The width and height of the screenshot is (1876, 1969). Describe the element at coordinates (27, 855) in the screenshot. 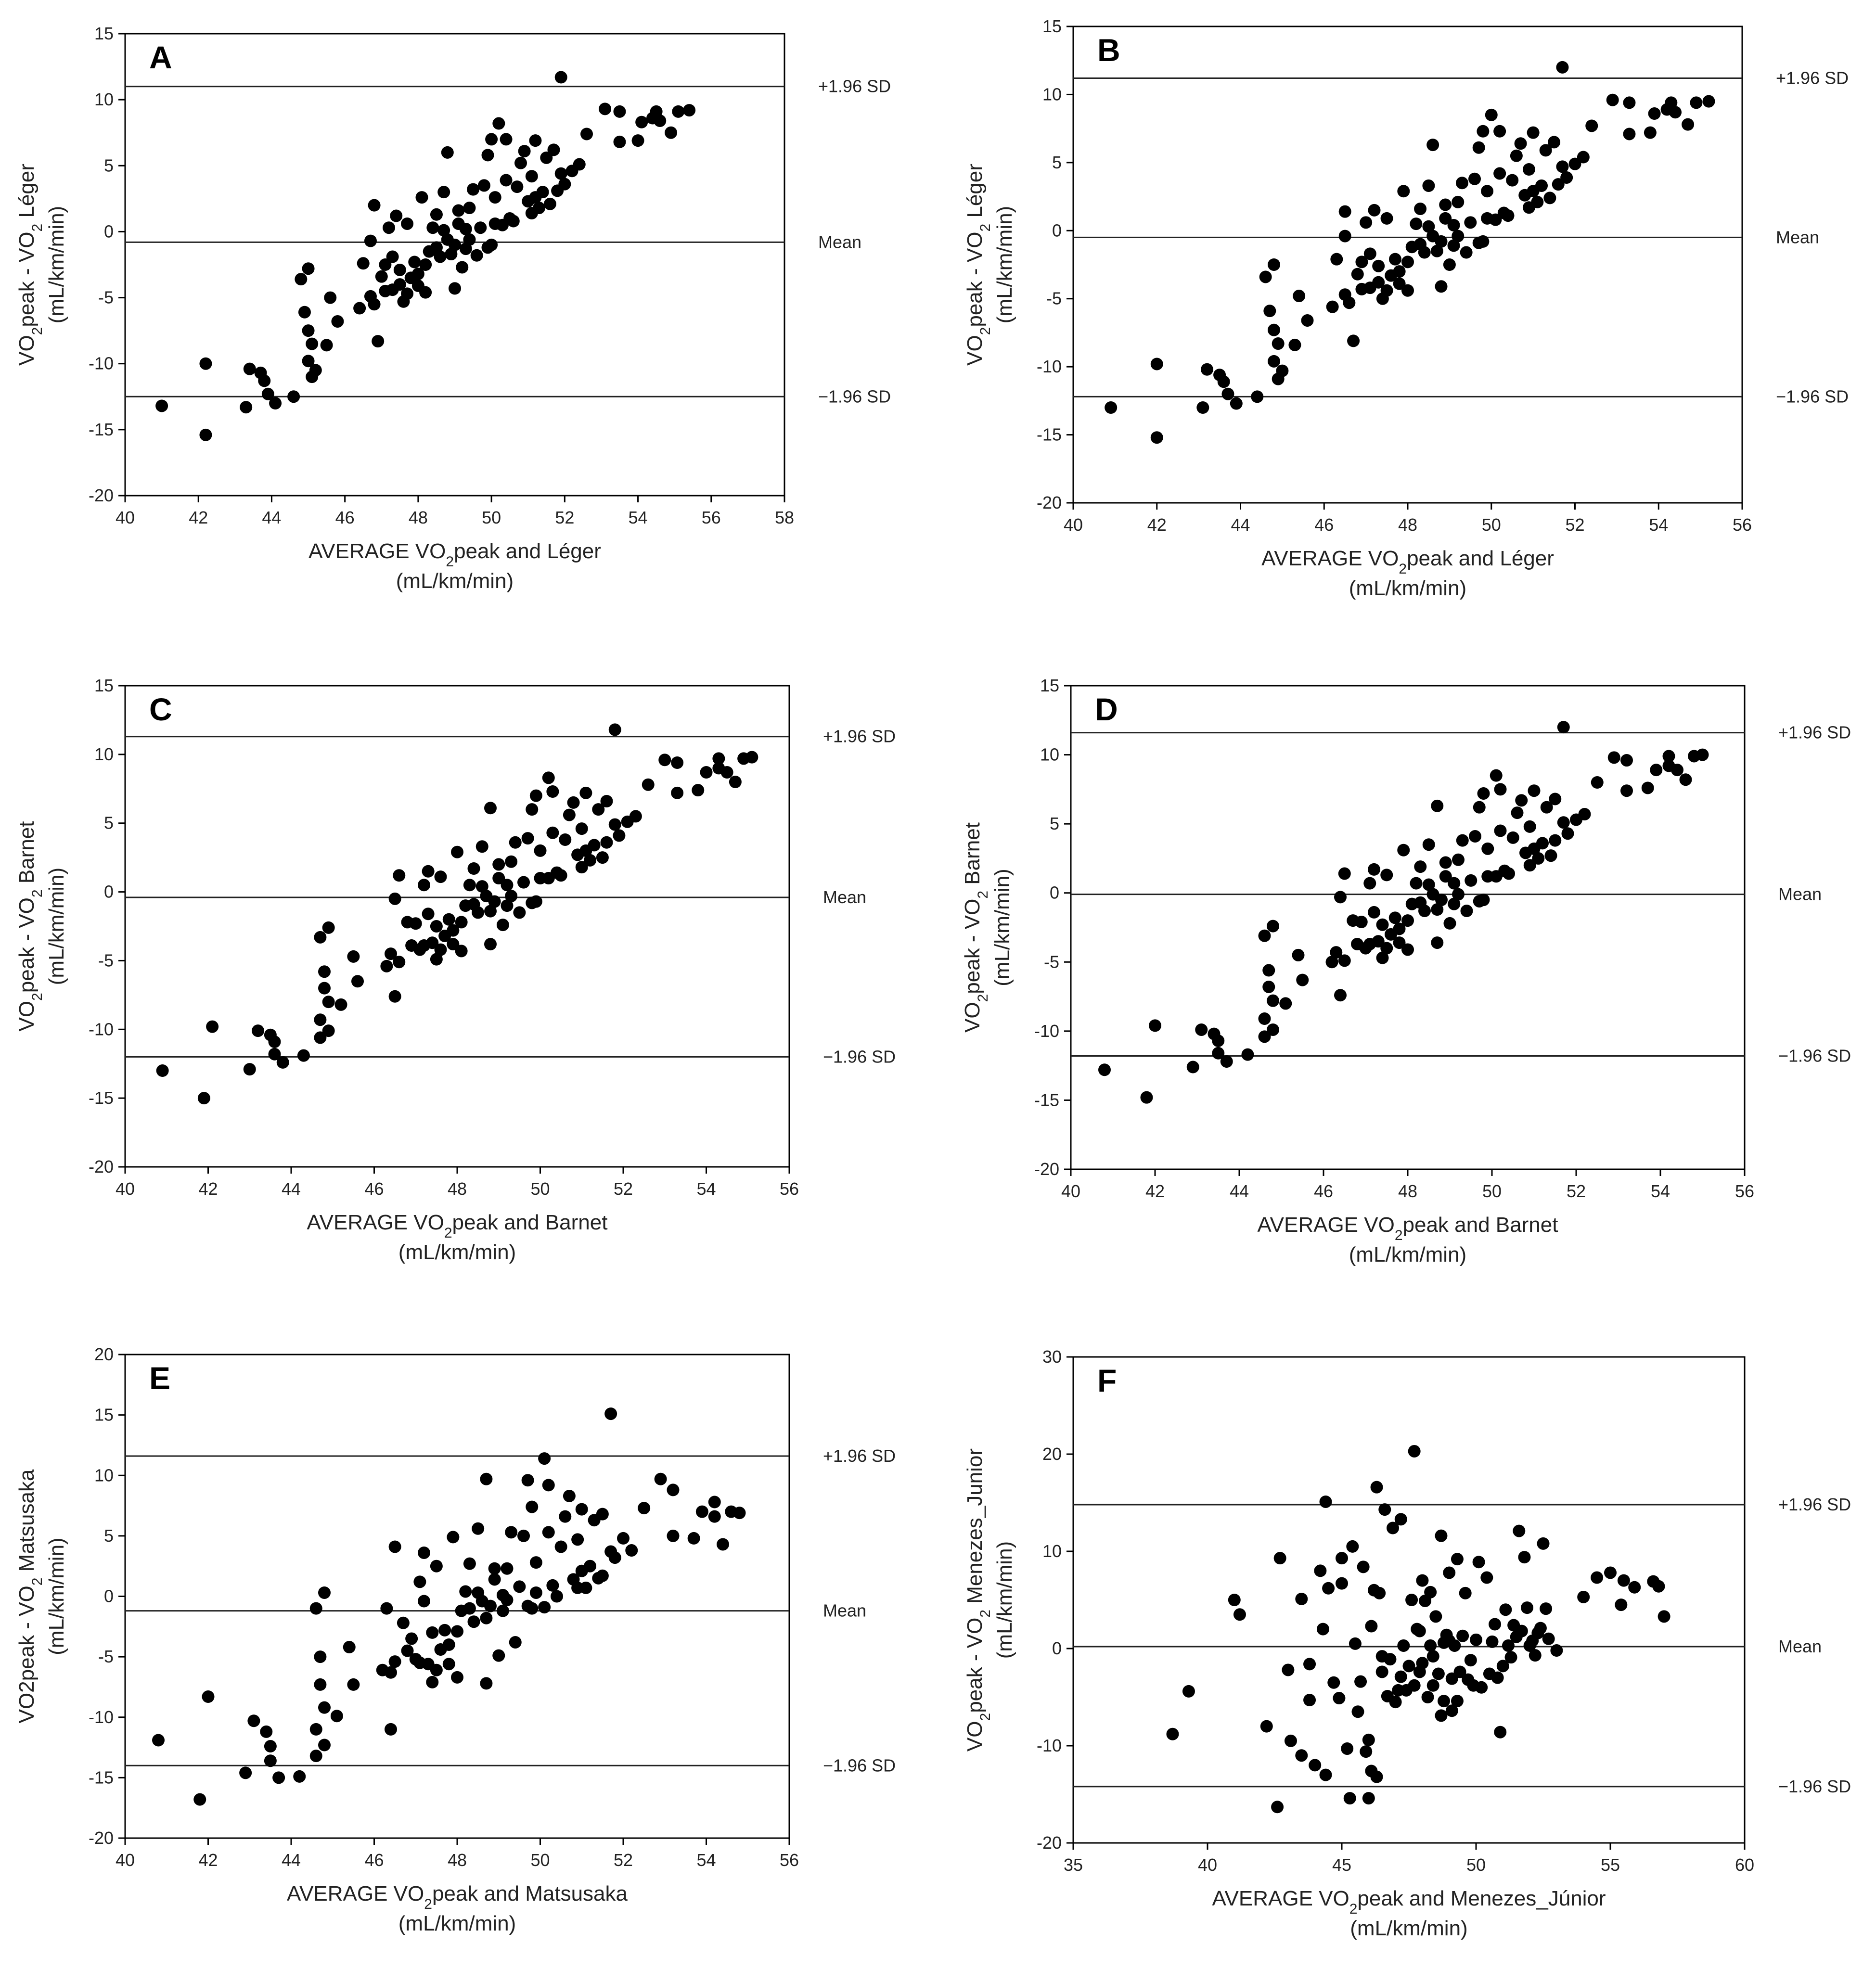

I see `y-axis-title-part: Barnet` at that location.